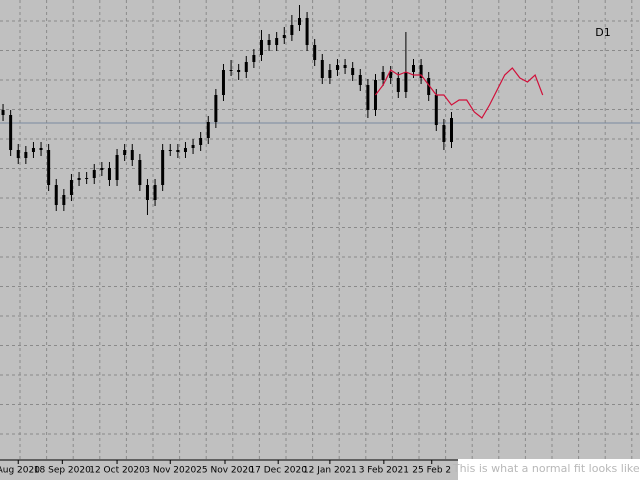 This screenshot has width=640, height=480. I want to click on x-tick-label: 17 Dec 2020, so click(278, 471).